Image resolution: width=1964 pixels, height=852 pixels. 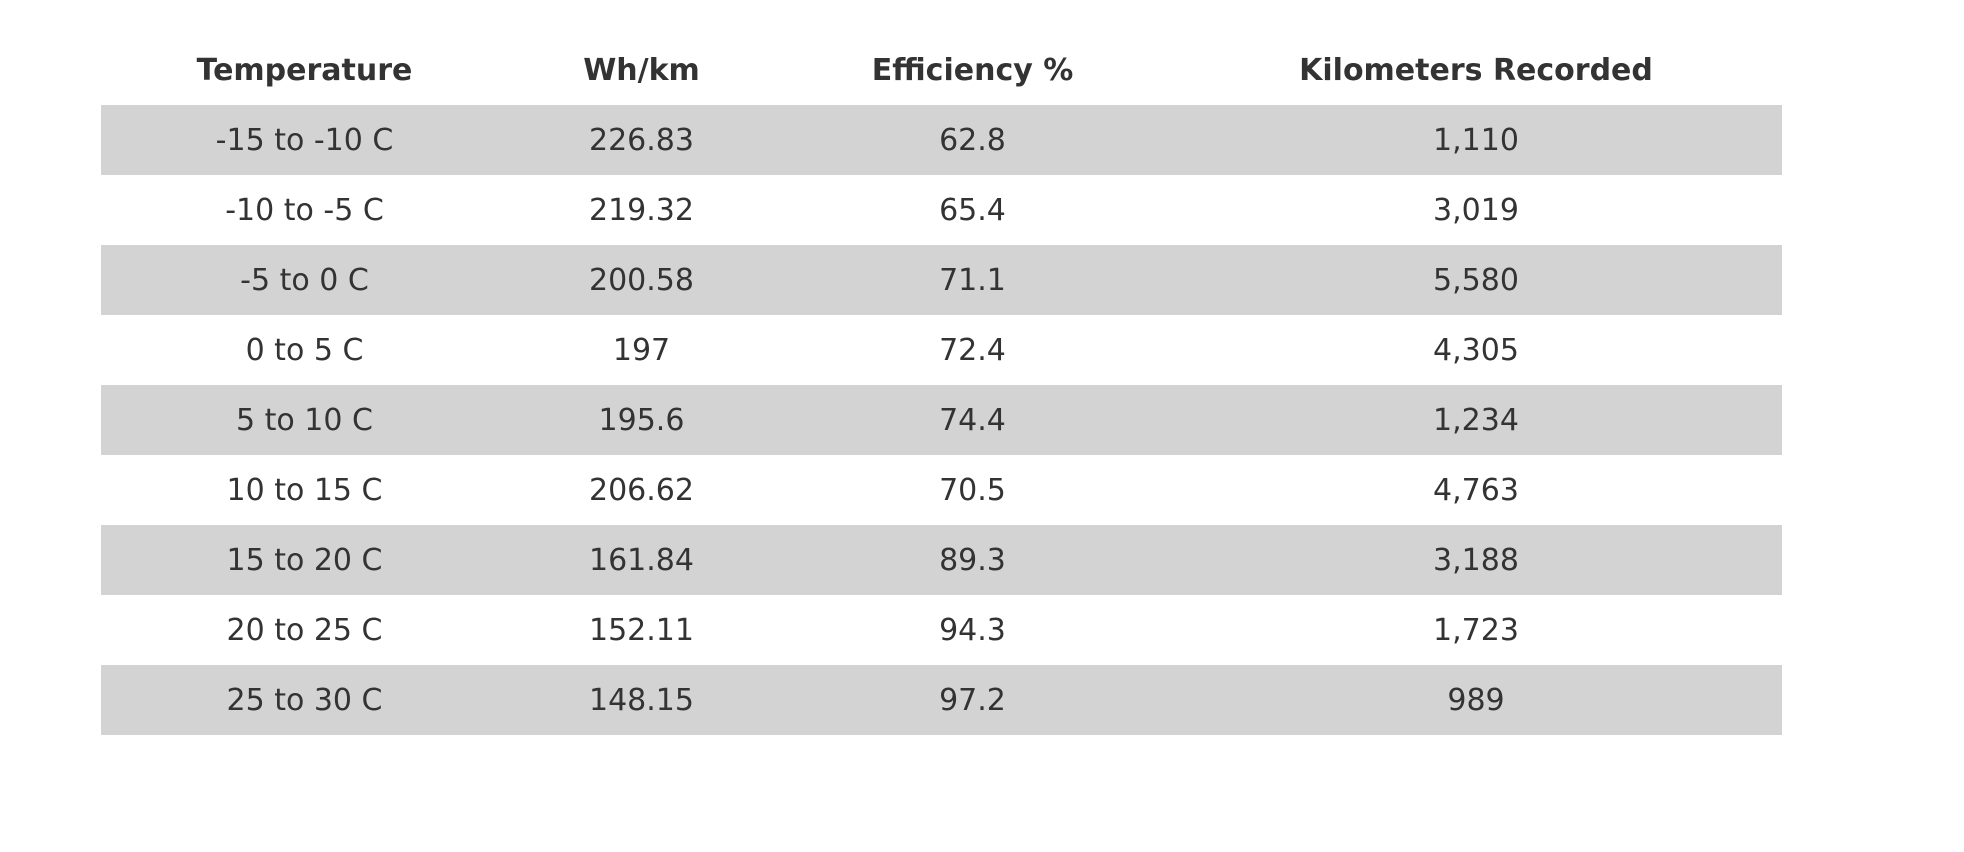 What do you see at coordinates (641, 420) in the screenshot?
I see `cell-wh-per-km: 195.6` at bounding box center [641, 420].